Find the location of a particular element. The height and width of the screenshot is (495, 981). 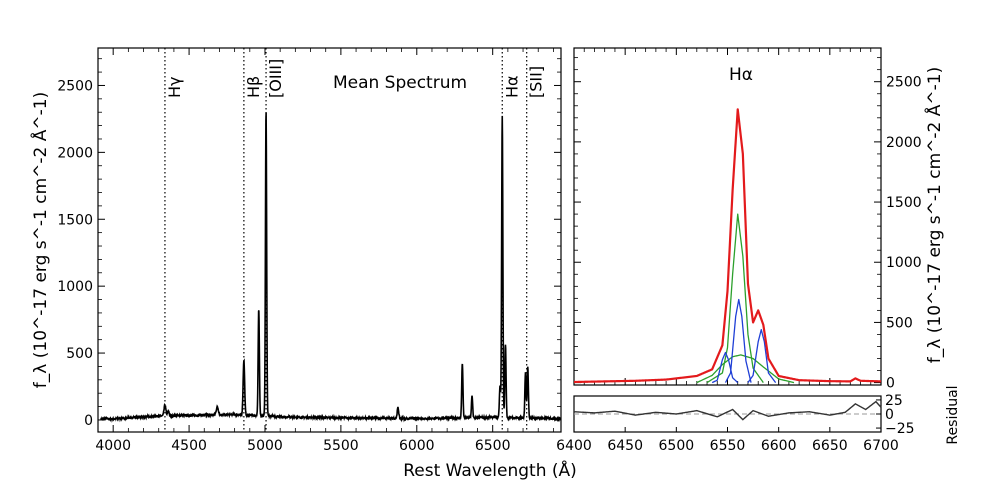

x-axis-label: Rest Wavelength (Å) is located at coordinates (490, 470).